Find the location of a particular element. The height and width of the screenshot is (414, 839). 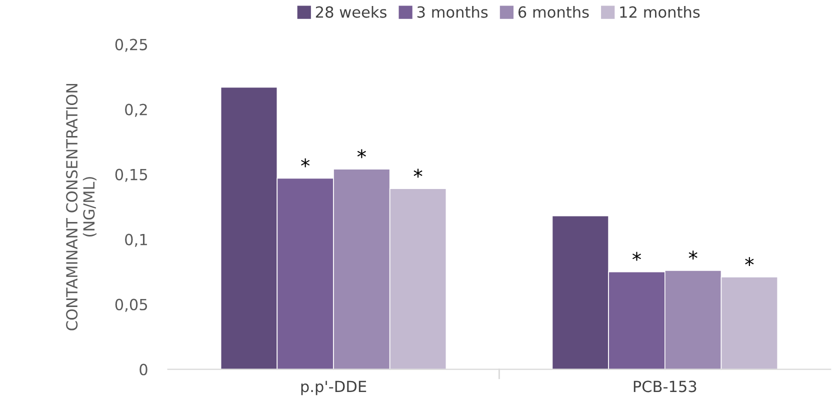

x-tick-label: PCB-153 is located at coordinates (665, 386).